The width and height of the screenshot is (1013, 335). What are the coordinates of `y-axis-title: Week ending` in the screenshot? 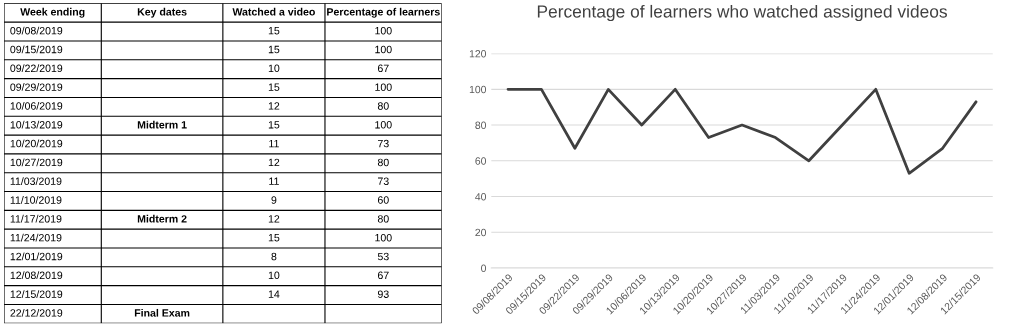 It's located at (52, 12).